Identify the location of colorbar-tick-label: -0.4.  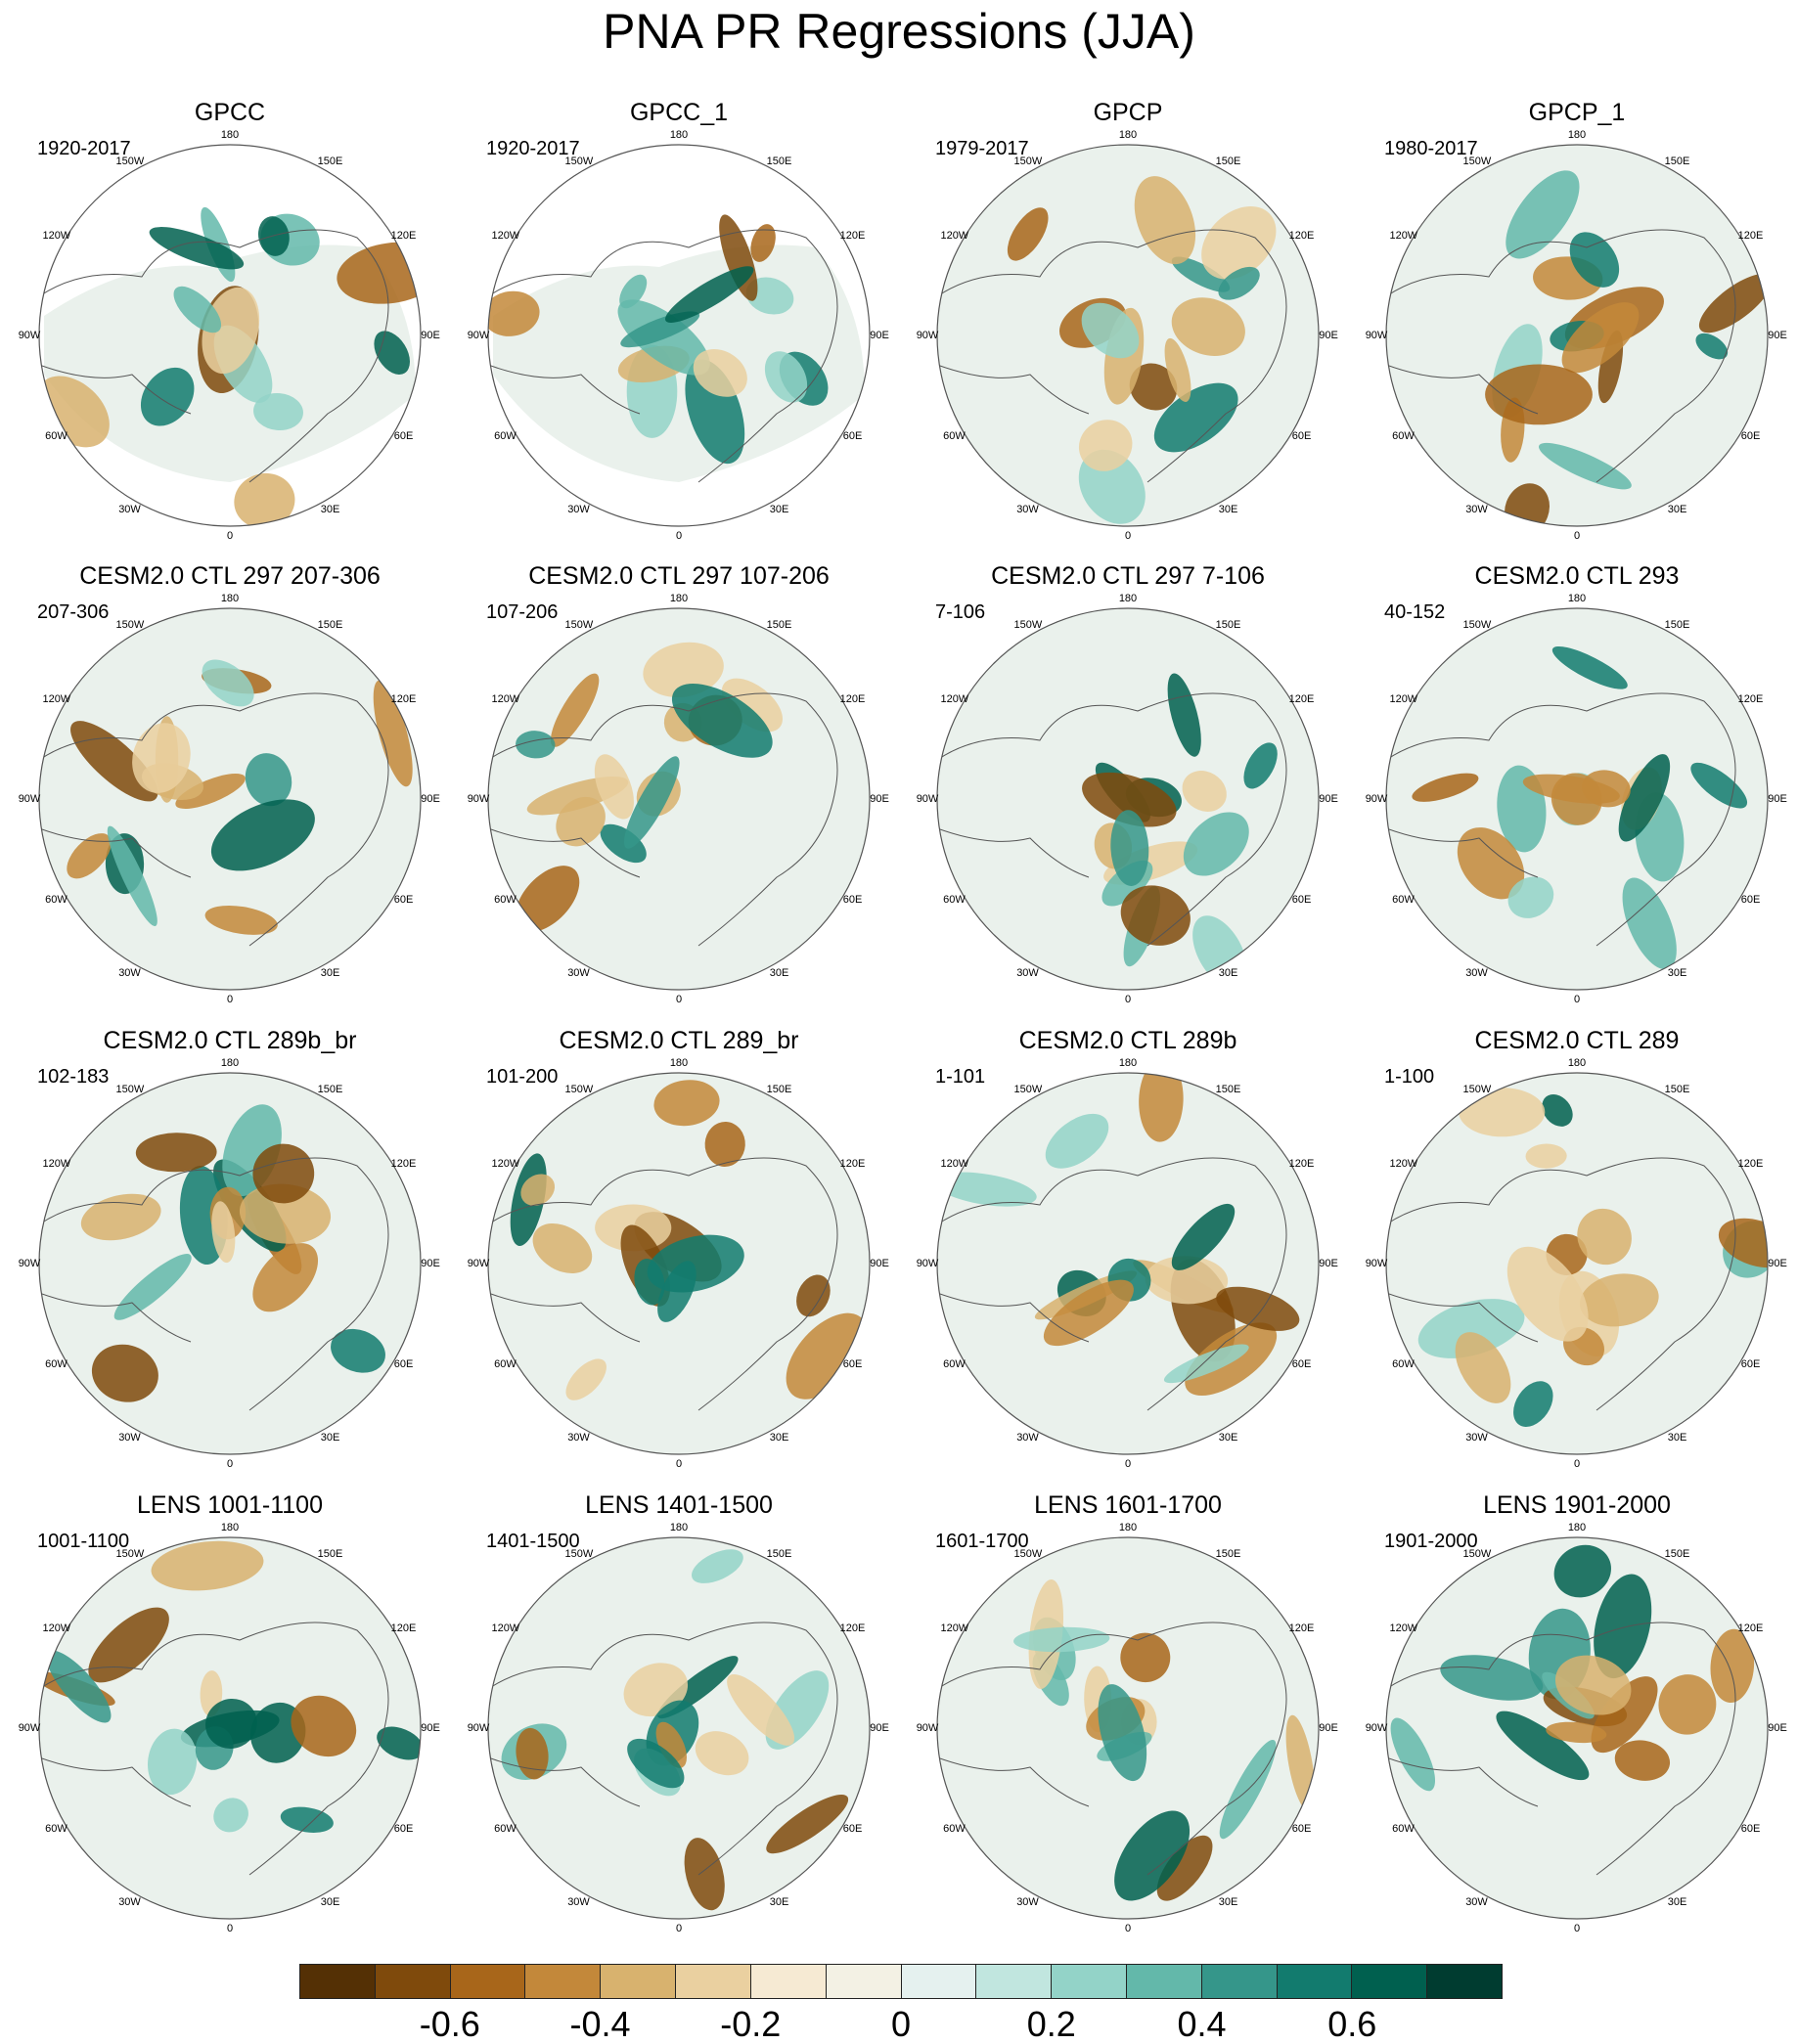
(600, 2024).